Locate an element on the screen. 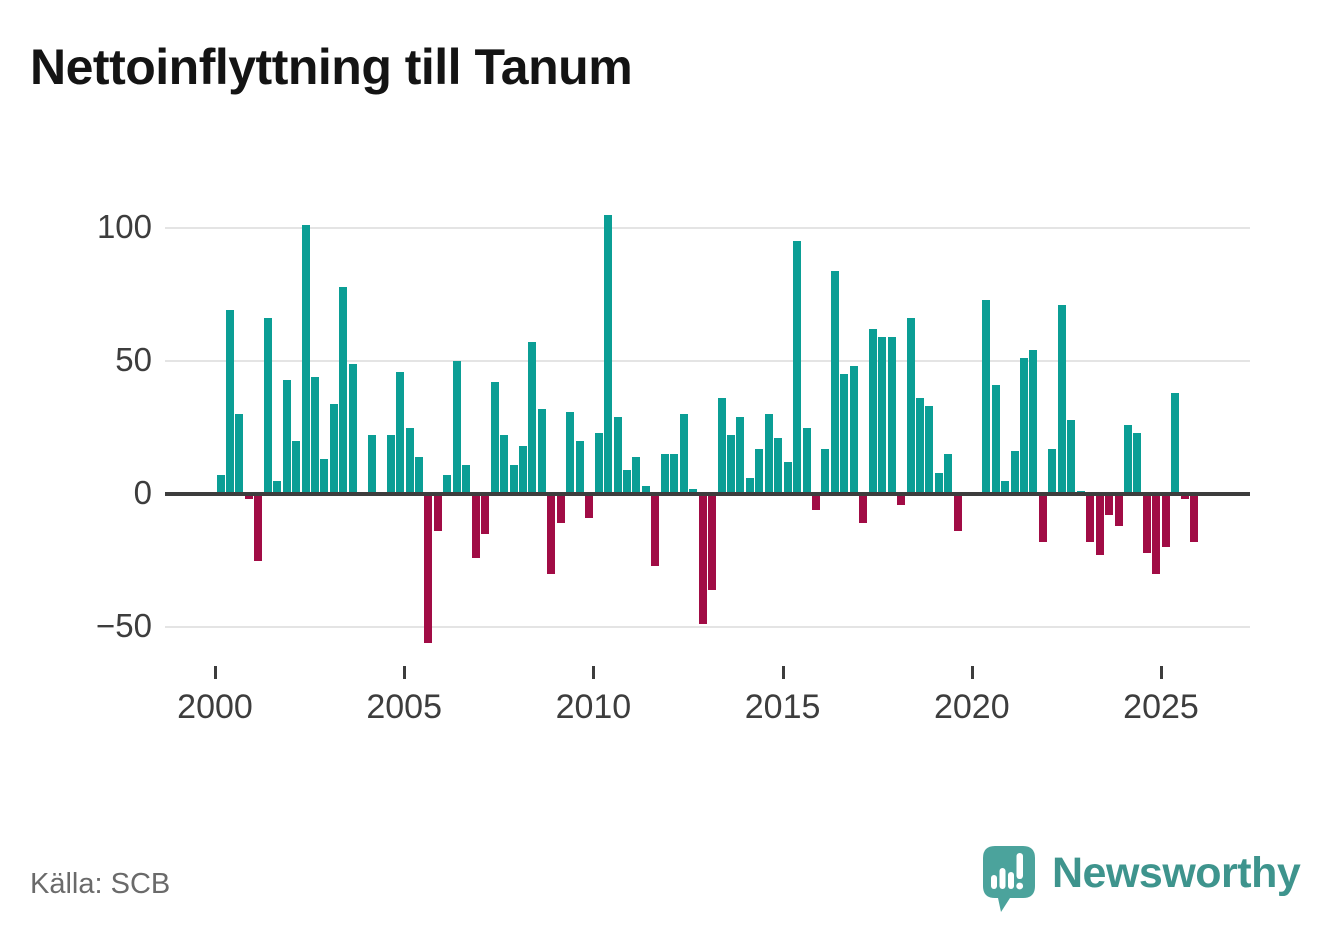  x-axis-label-2010: 2010 is located at coordinates (593, 707).